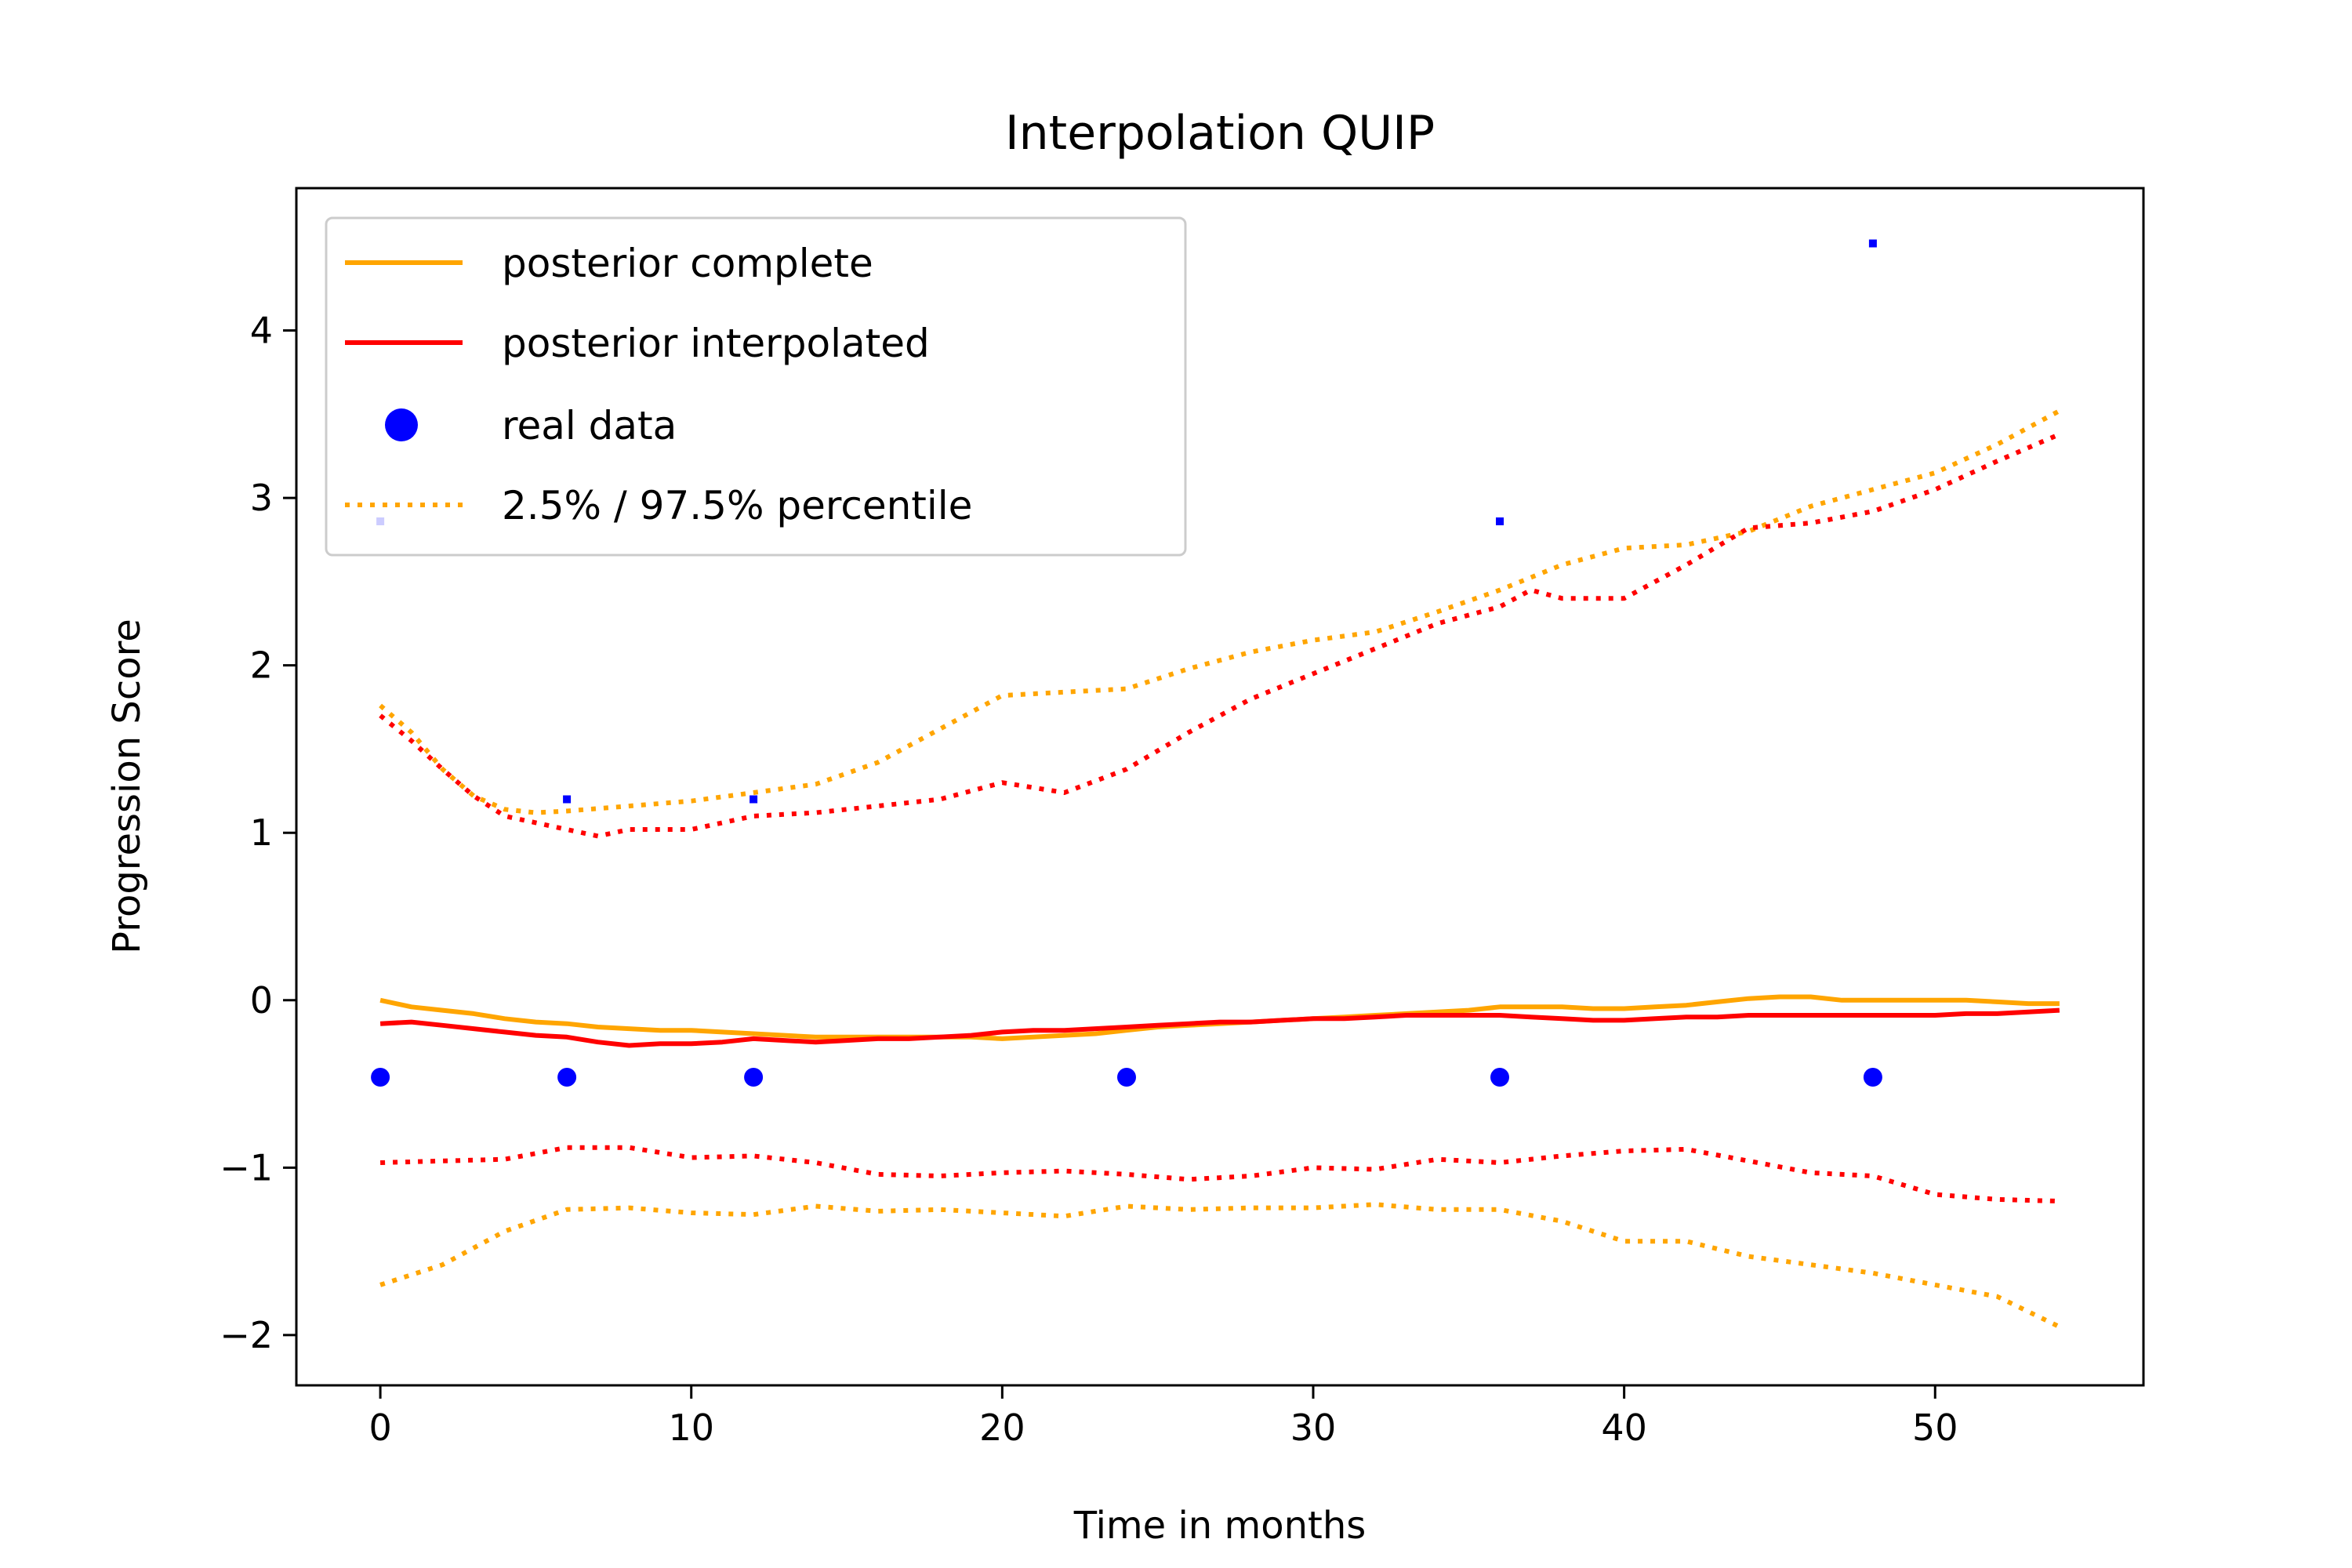 The image size is (2352, 1568). What do you see at coordinates (687, 263) in the screenshot?
I see `legend-label-posterior-complete: posterior complete` at bounding box center [687, 263].